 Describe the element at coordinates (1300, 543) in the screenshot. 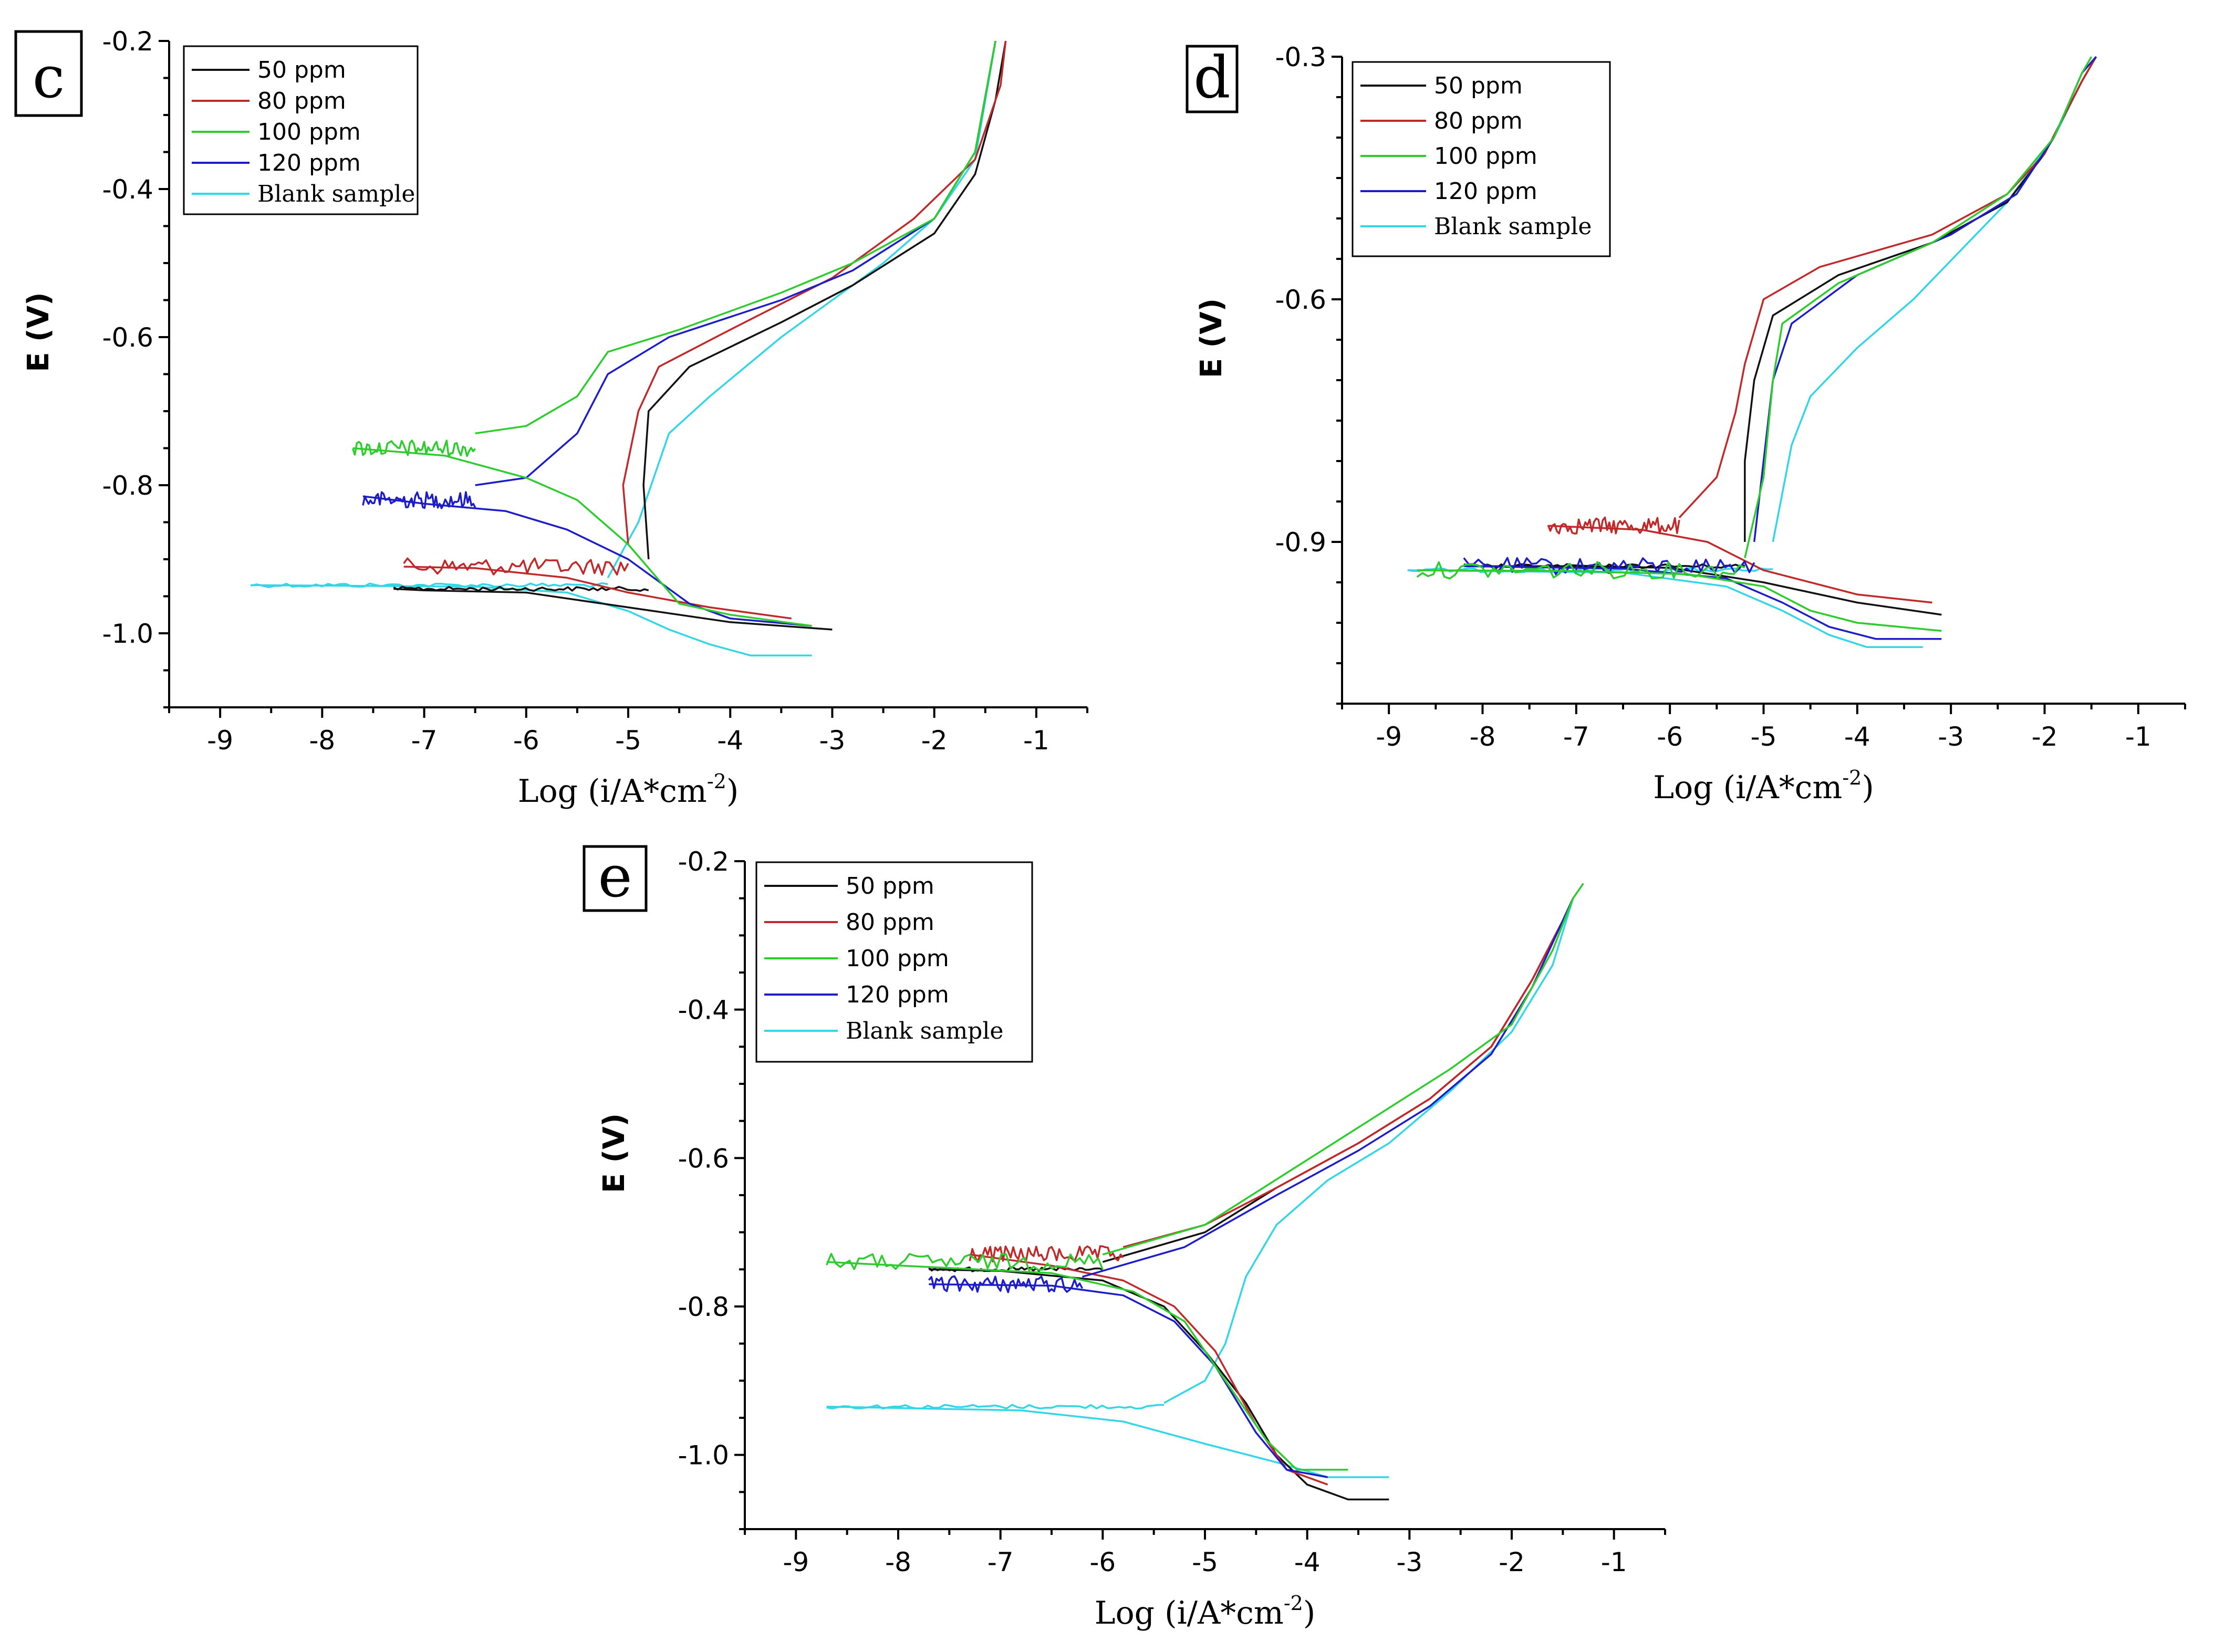

I see `y-tick-label: -0.9` at that location.